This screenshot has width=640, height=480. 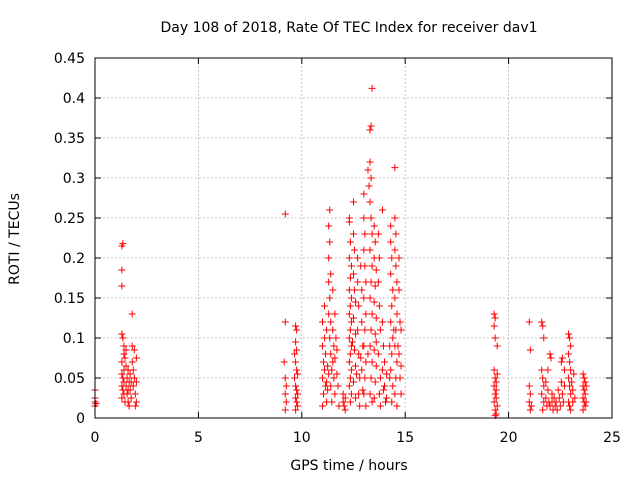 What do you see at coordinates (74, 259) in the screenshot?
I see `y-tick-label: 0.2` at bounding box center [74, 259].